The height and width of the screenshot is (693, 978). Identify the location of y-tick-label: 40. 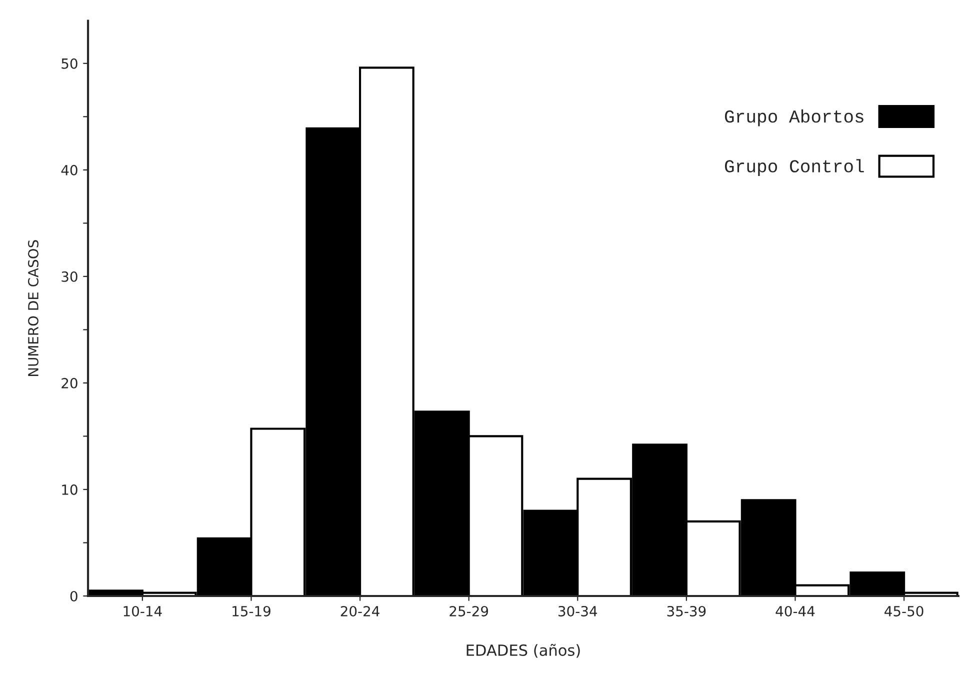
(69, 170).